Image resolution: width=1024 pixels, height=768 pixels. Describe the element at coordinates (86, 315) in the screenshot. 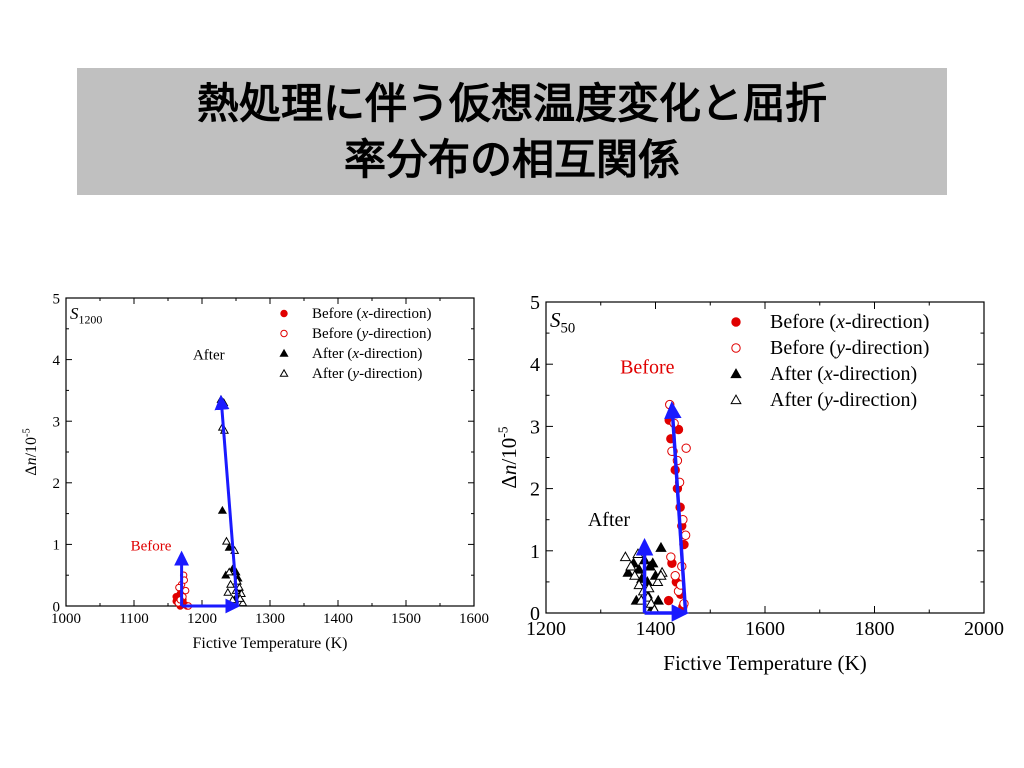

I see `panel-label: S1200` at that location.